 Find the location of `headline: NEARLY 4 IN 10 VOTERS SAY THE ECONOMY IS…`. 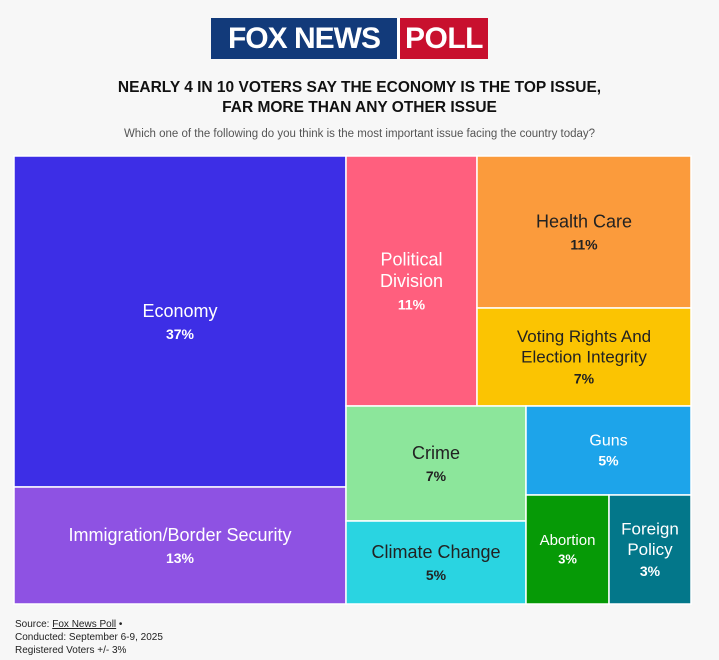

headline: NEARLY 4 IN 10 VOTERS SAY THE ECONOMY IS… is located at coordinates (359, 98).